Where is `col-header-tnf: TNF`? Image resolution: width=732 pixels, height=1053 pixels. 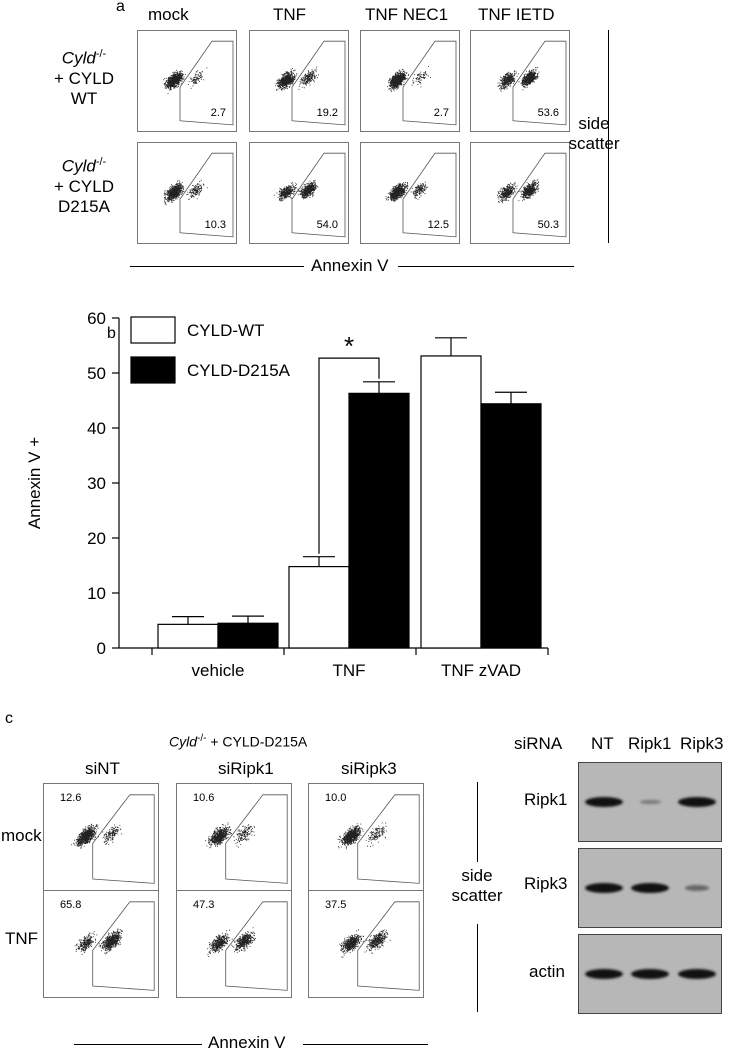
col-header-tnf: TNF is located at coordinates (290, 14).